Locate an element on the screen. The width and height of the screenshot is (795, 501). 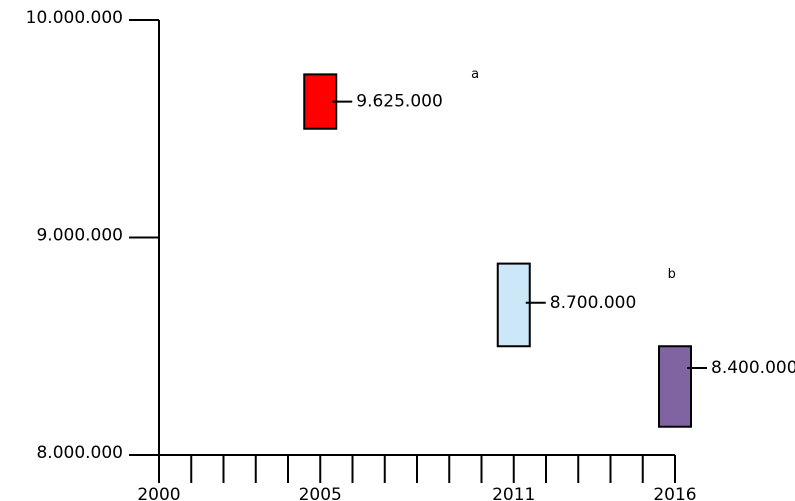
data-label: 8.400.000 is located at coordinates (753, 368).